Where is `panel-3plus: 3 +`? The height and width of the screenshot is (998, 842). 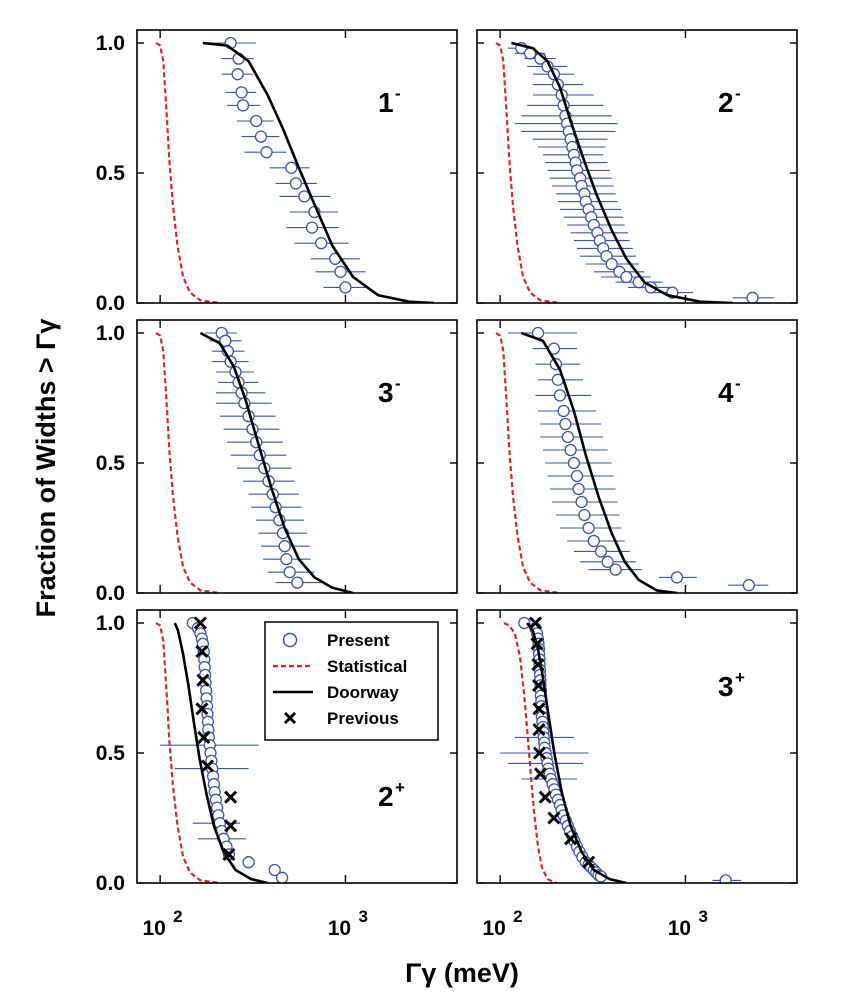 panel-3plus: 3 + is located at coordinates (637, 746).